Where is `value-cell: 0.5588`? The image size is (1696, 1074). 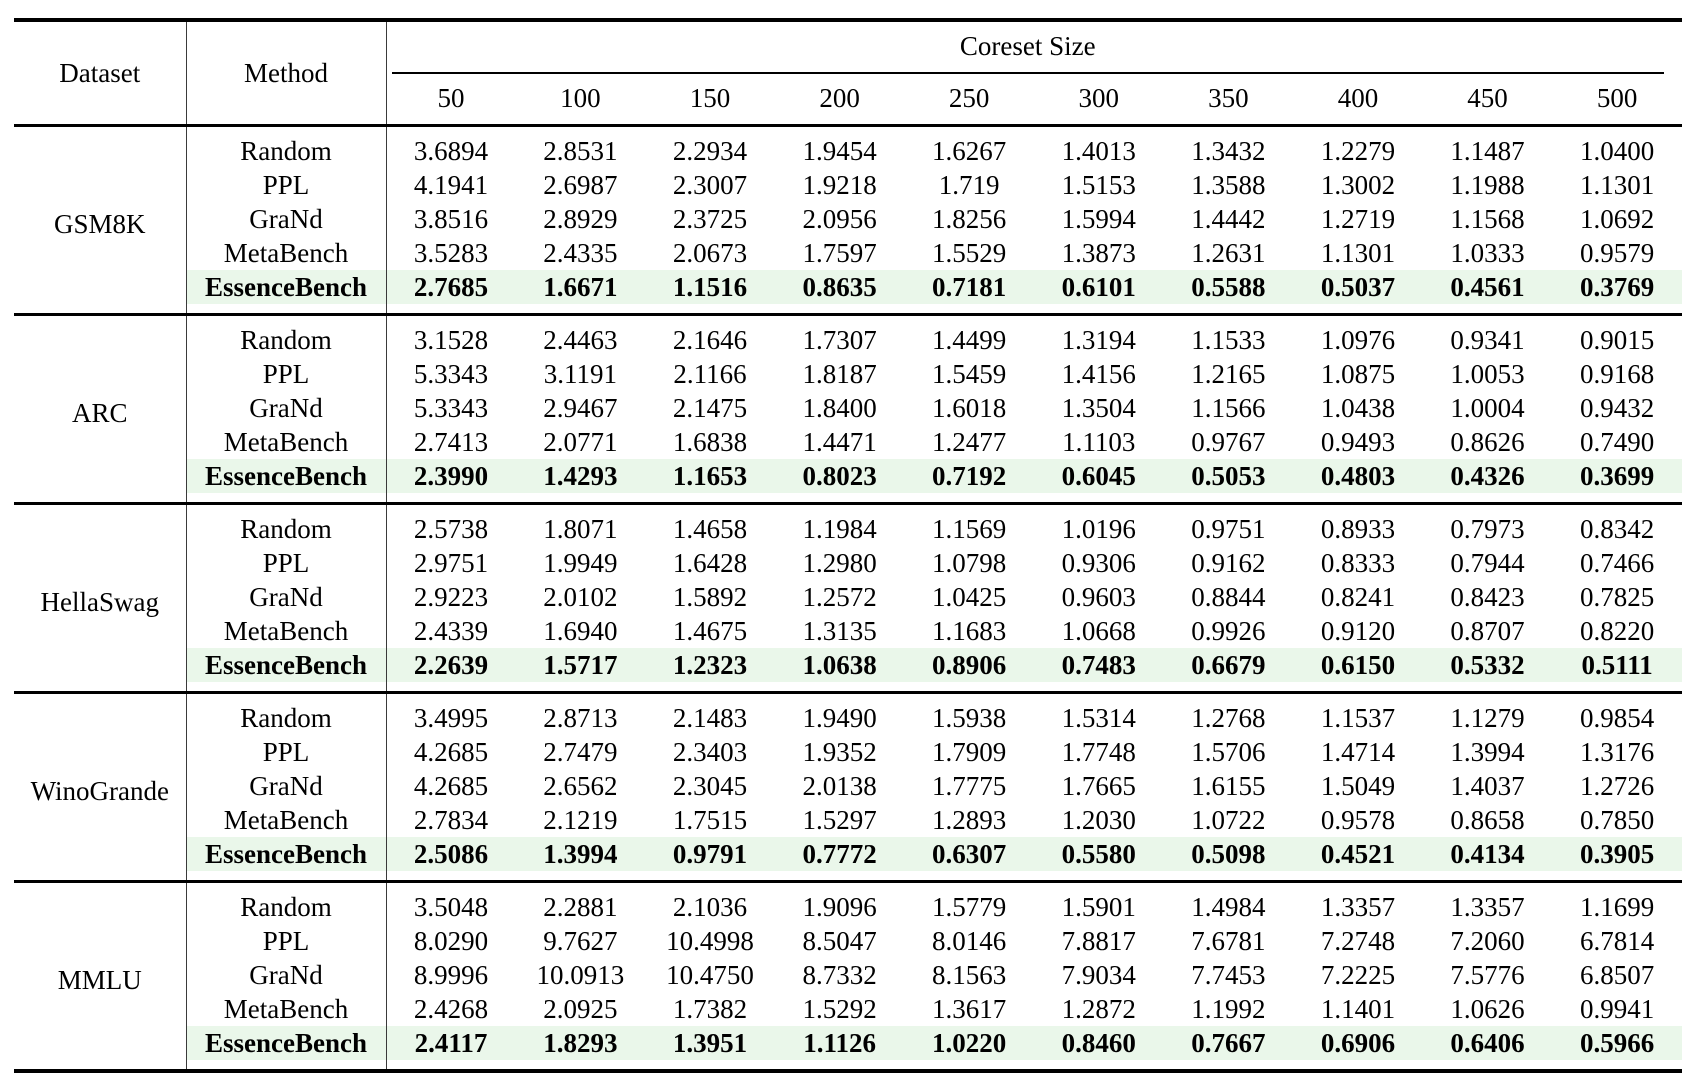 value-cell: 0.5588 is located at coordinates (1228, 287).